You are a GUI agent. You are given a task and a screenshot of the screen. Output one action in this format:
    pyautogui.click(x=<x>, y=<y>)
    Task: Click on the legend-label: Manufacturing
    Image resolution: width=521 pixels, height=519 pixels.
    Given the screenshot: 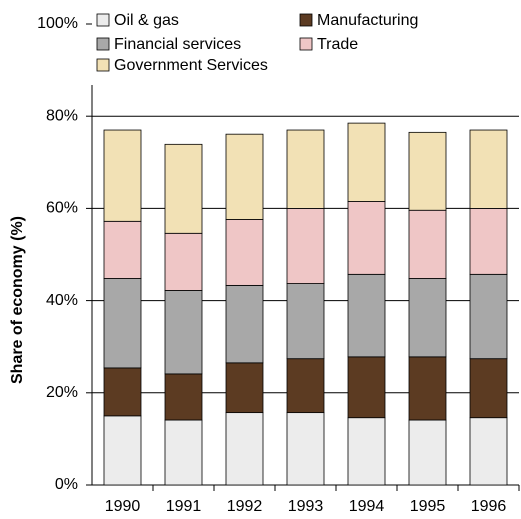 What is the action you would take?
    pyautogui.click(x=367, y=20)
    